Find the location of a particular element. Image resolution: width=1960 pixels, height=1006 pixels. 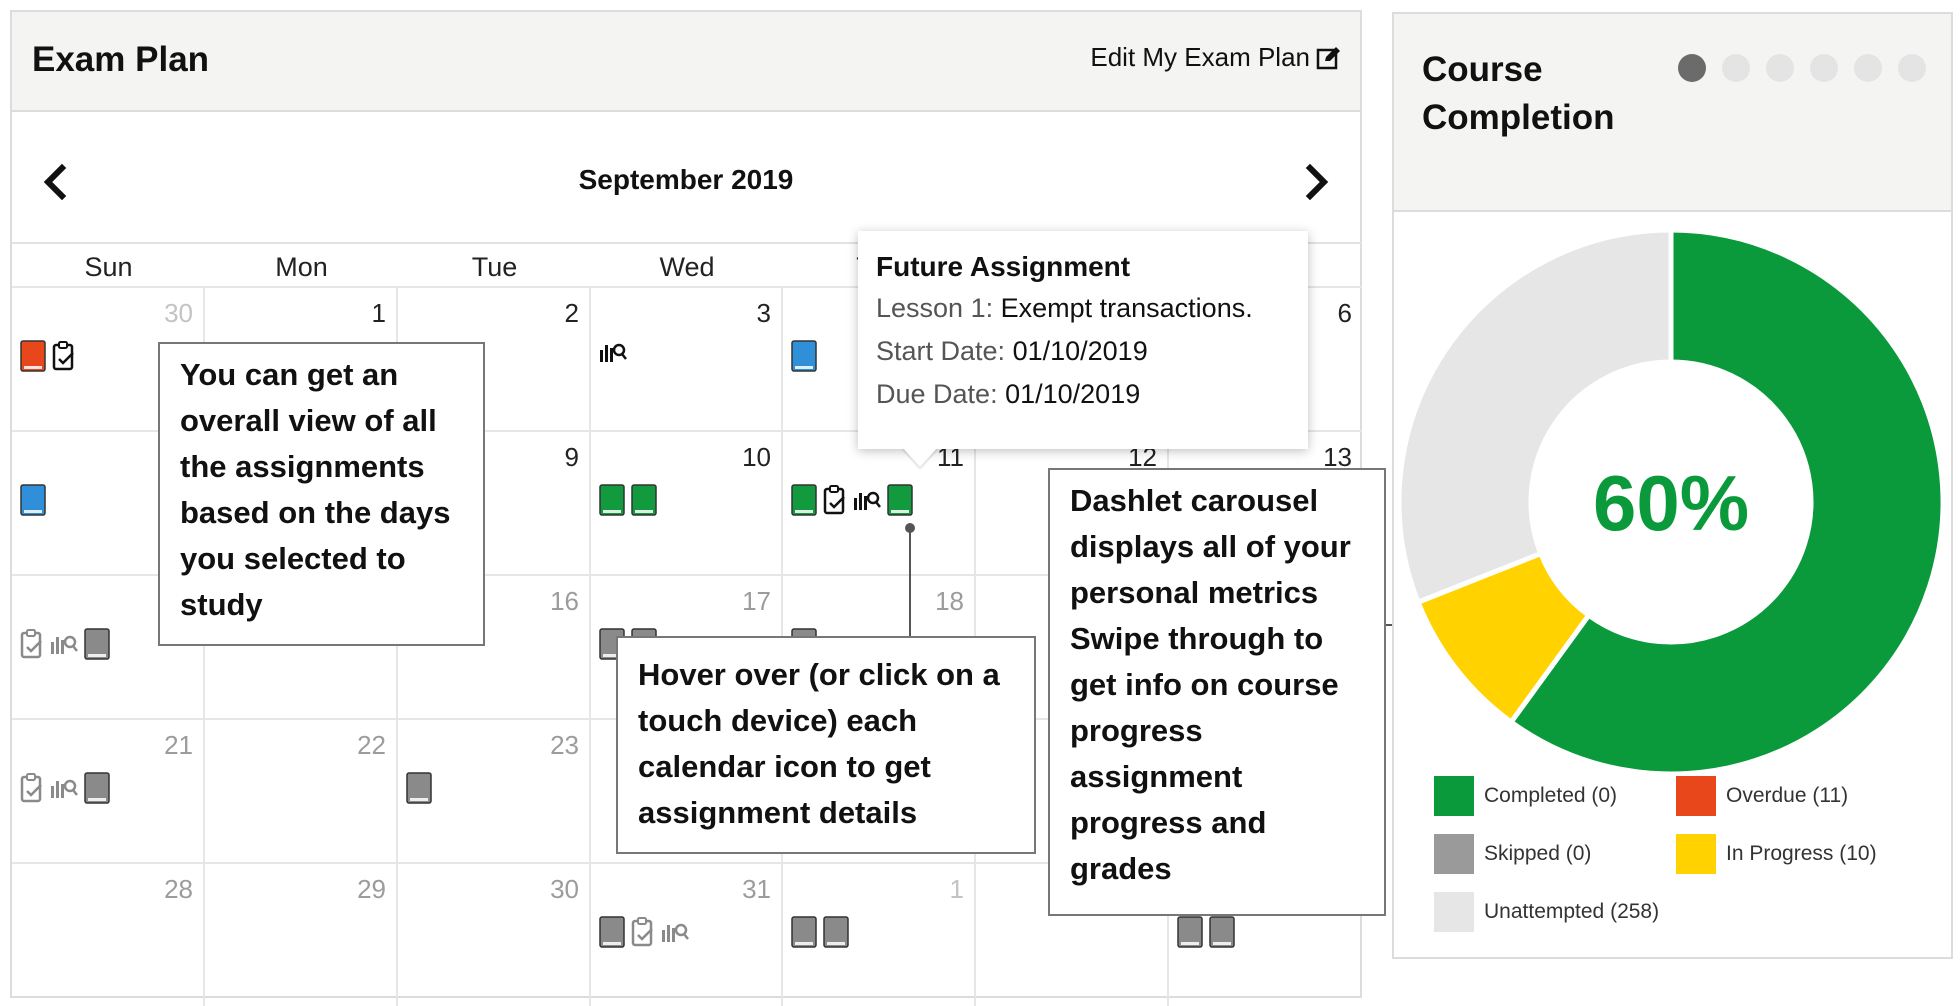

calendar-day-cell: 28 is located at coordinates (108, 934).